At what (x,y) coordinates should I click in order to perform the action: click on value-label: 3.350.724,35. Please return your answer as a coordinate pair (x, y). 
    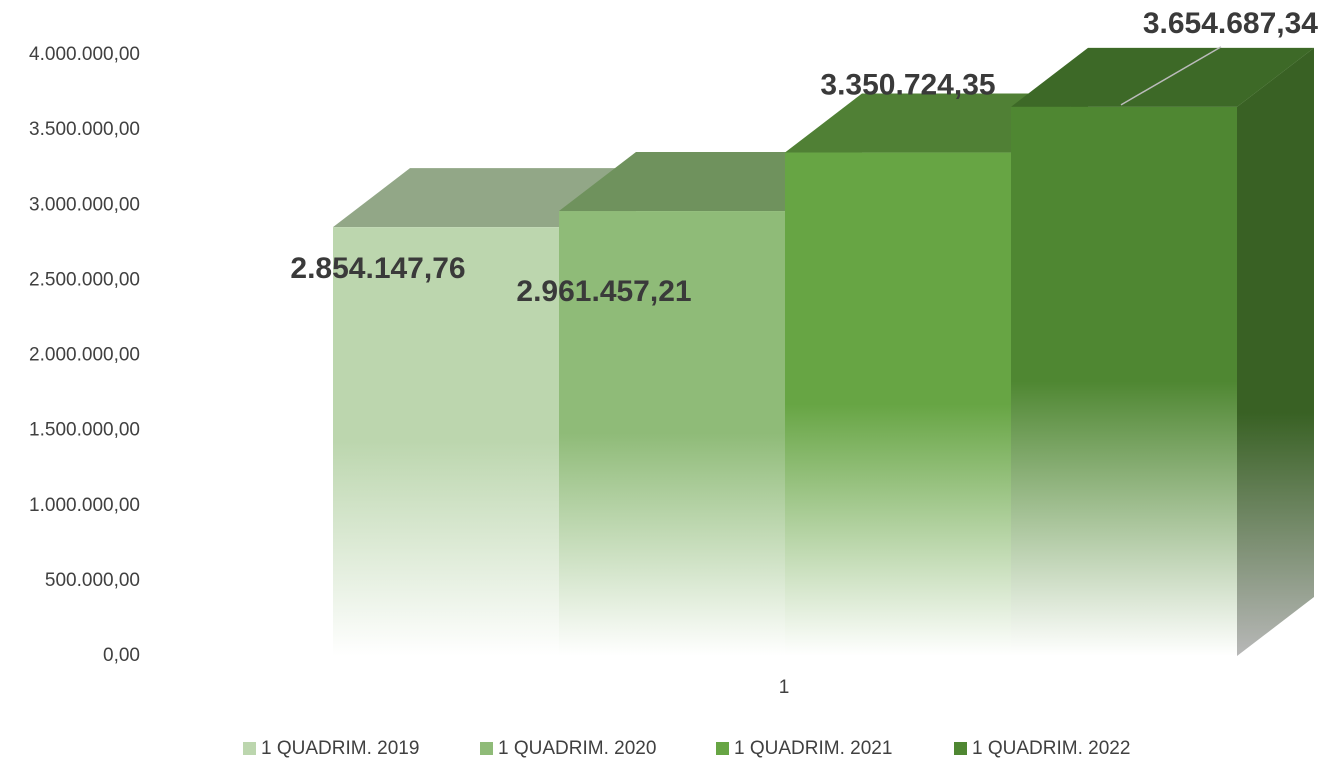
    Looking at the image, I should click on (907, 84).